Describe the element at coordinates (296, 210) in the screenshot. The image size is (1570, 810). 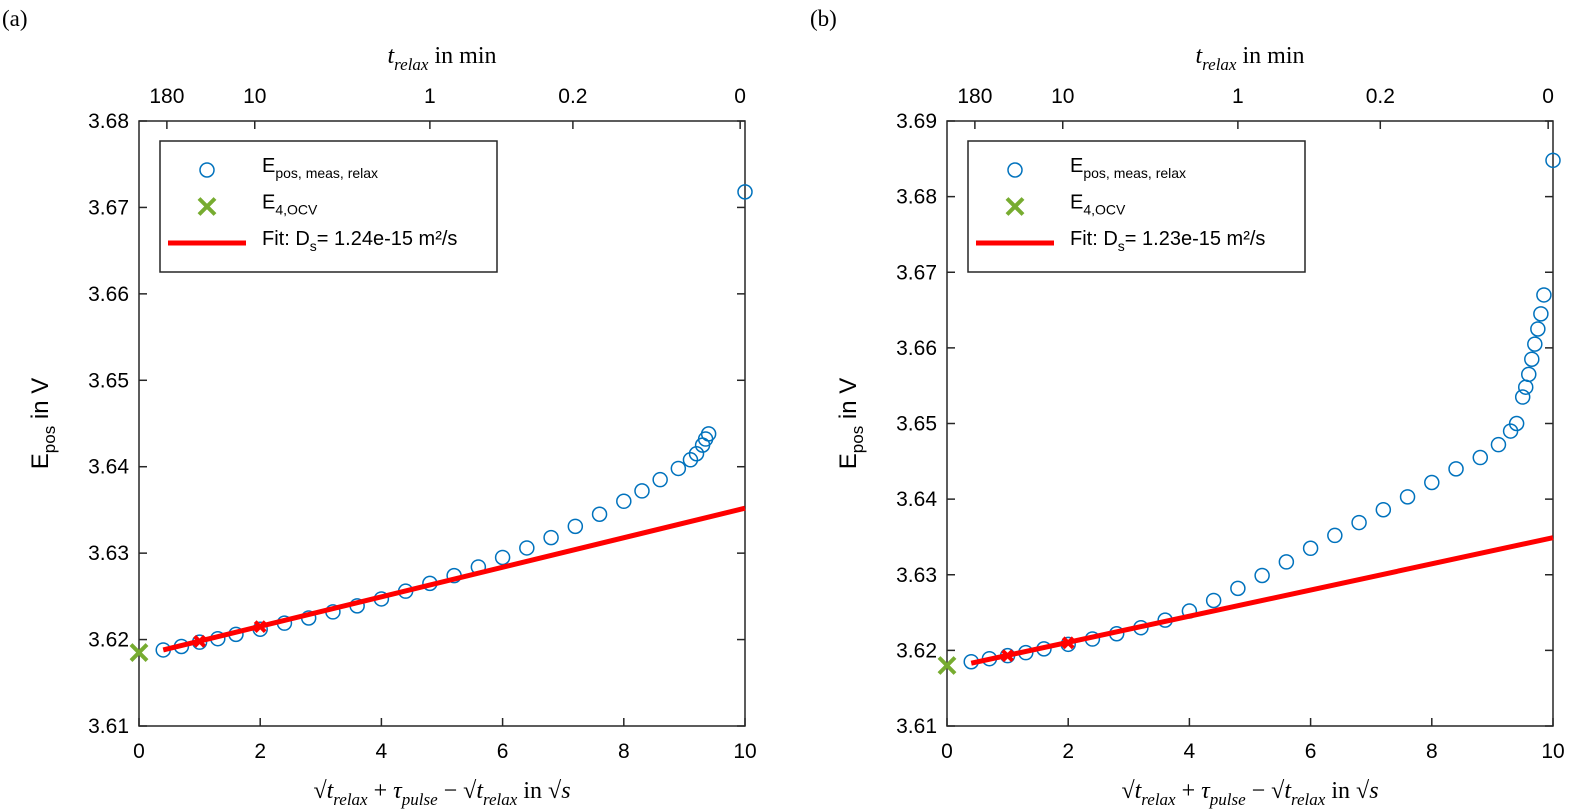
I see `label-part: 4,OCV` at that location.